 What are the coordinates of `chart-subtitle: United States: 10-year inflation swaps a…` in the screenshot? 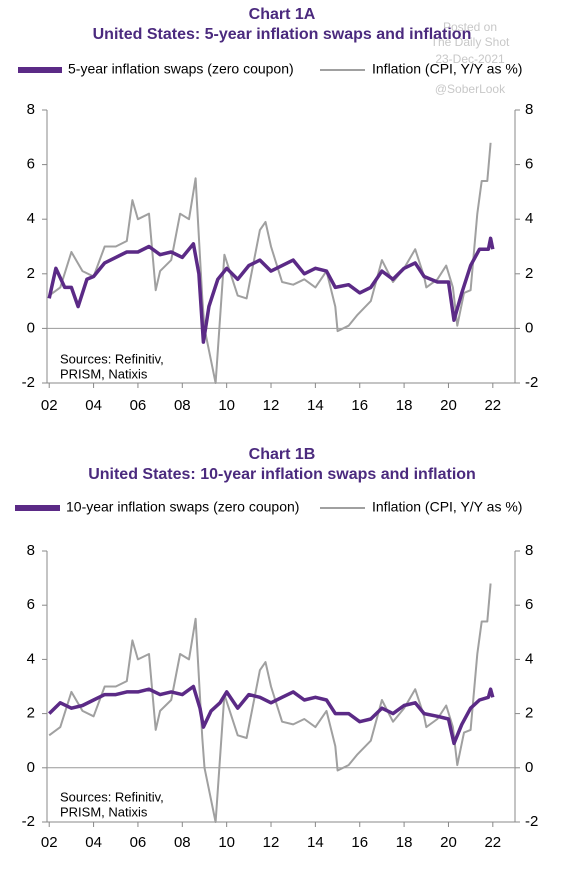 It's located at (282, 474).